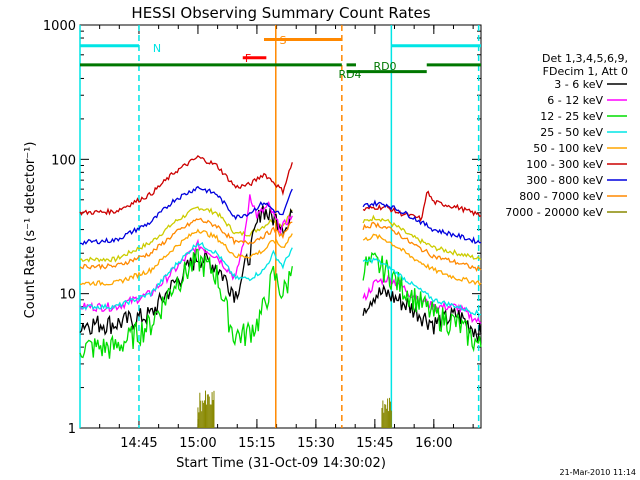  What do you see at coordinates (63, 160) in the screenshot?
I see `y-tick-label: 100` at bounding box center [63, 160].